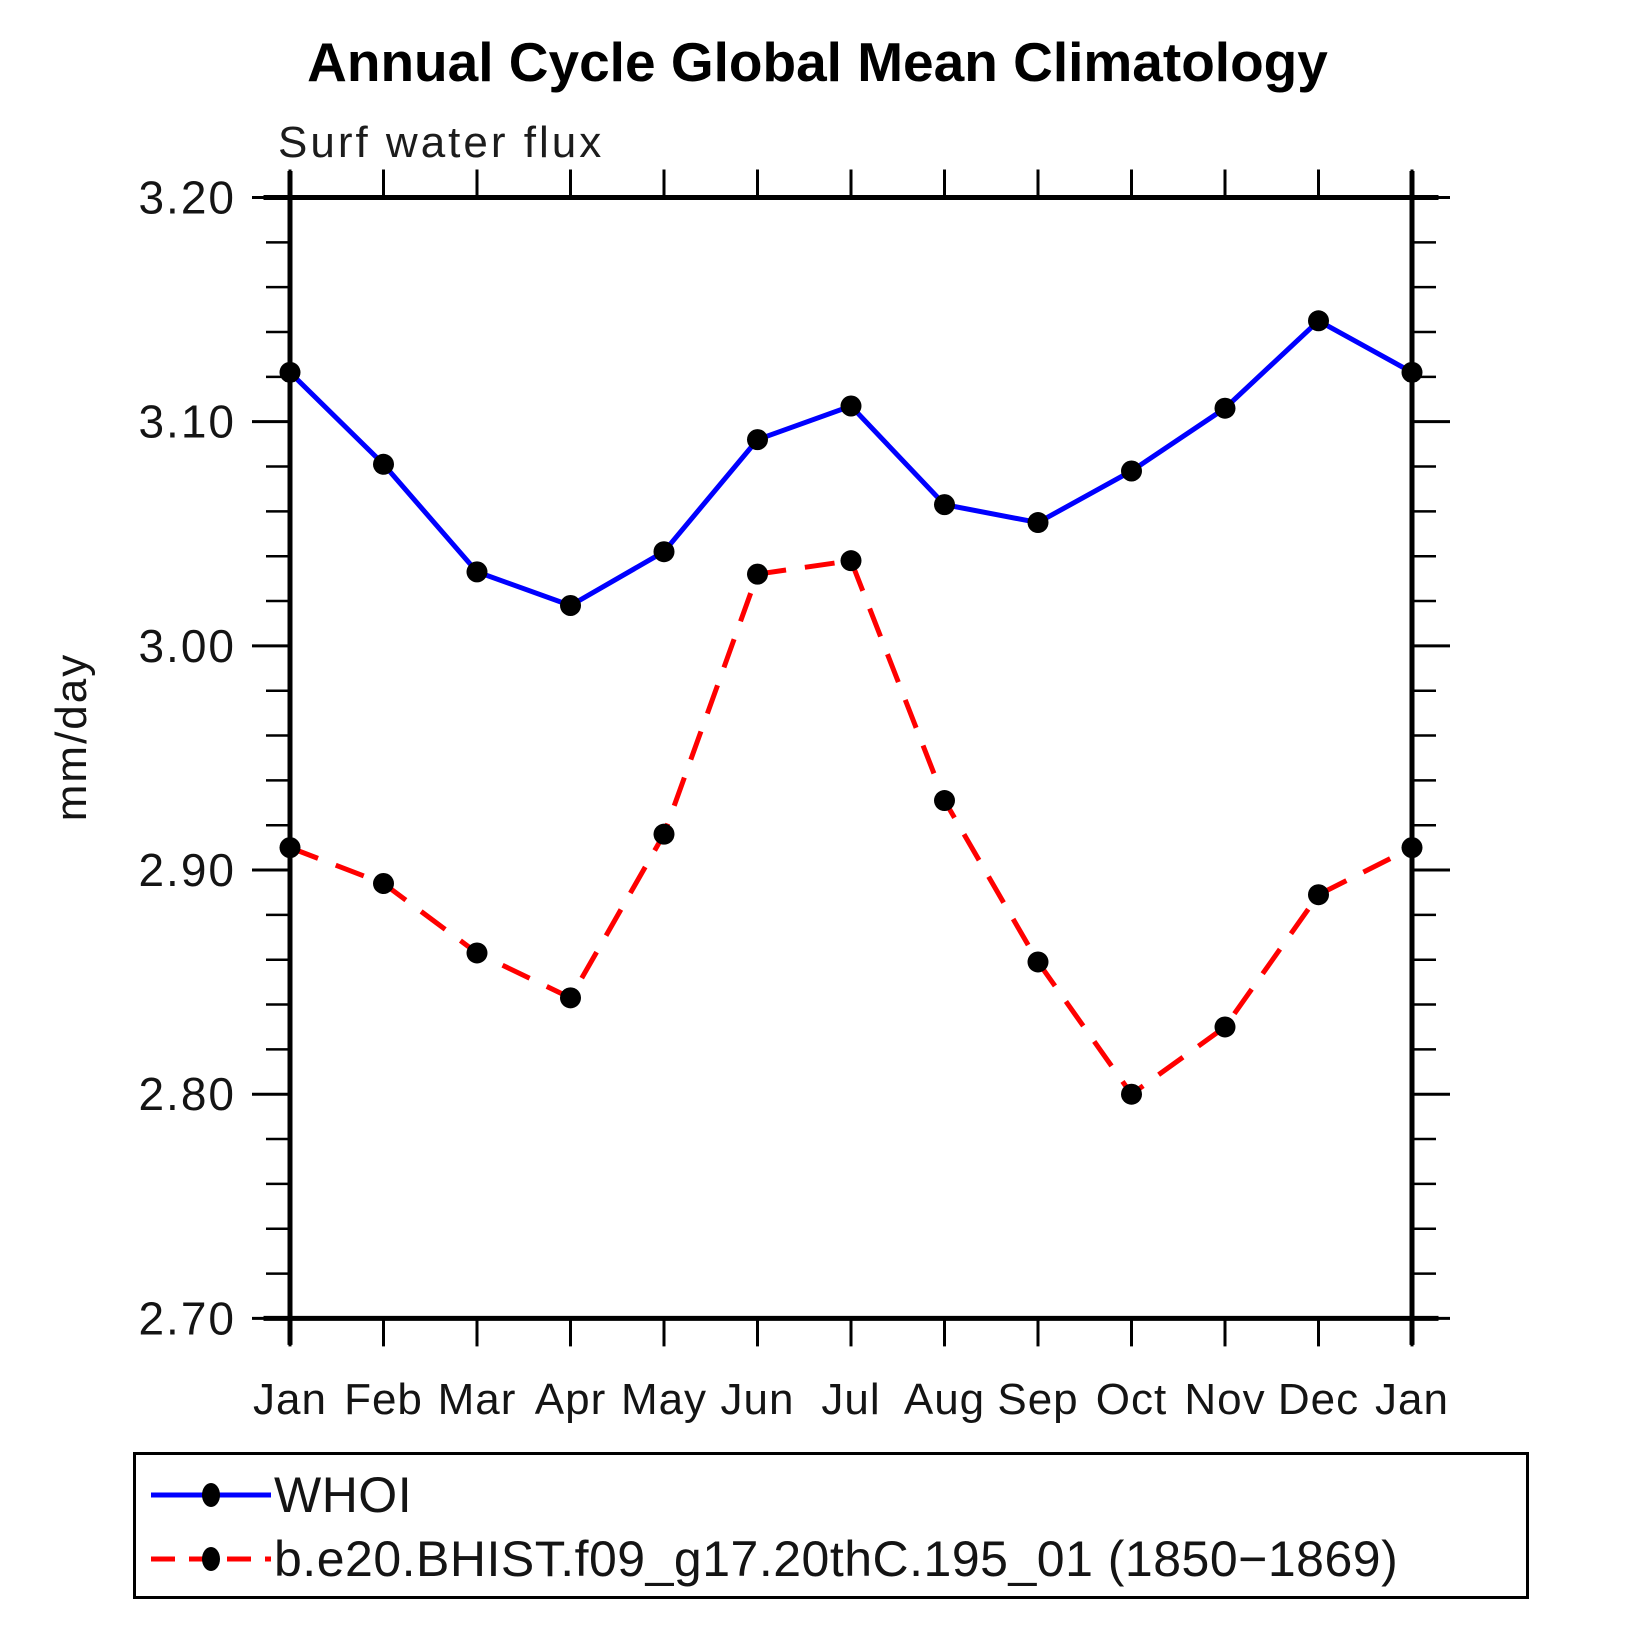  What do you see at coordinates (1131, 1399) in the screenshot?
I see `x-tick-label: Oct` at bounding box center [1131, 1399].